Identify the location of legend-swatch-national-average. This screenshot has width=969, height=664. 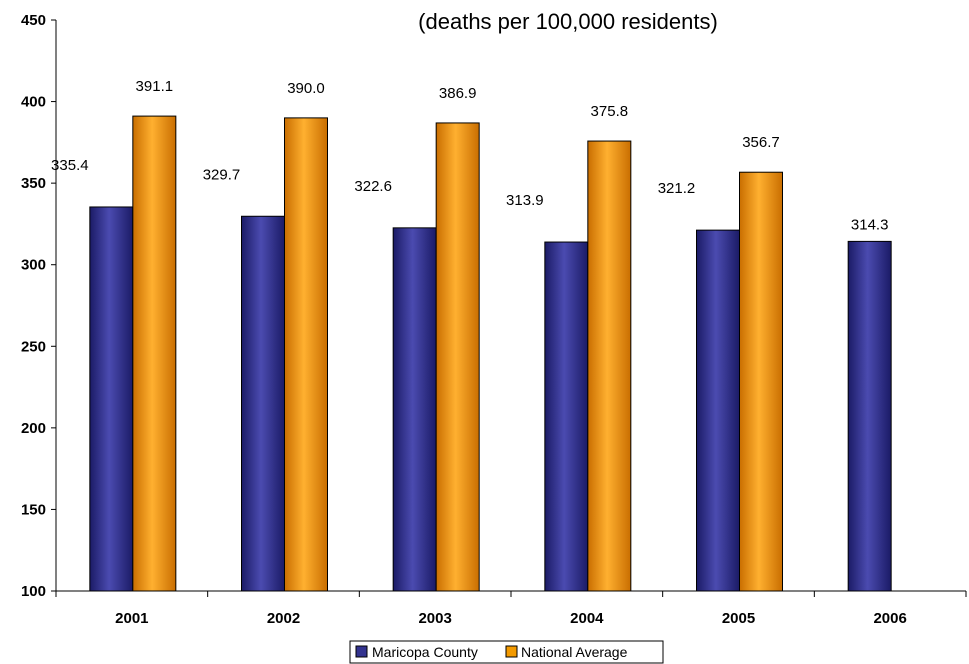
(511, 651).